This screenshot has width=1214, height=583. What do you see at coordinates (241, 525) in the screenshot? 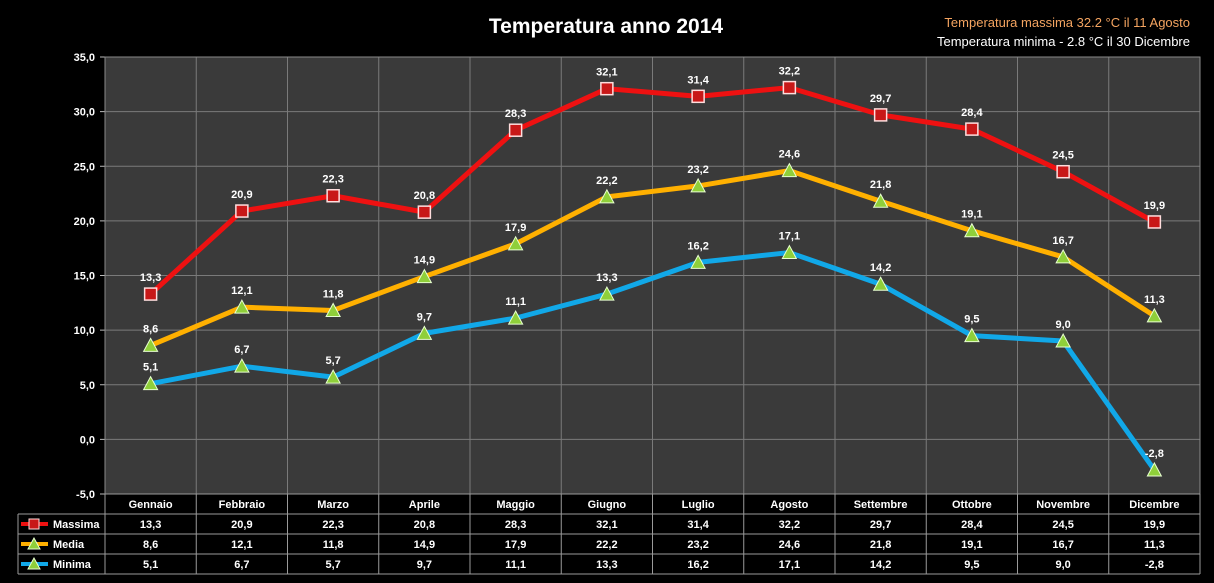
I see `table-cell: 20,9` at bounding box center [241, 525].